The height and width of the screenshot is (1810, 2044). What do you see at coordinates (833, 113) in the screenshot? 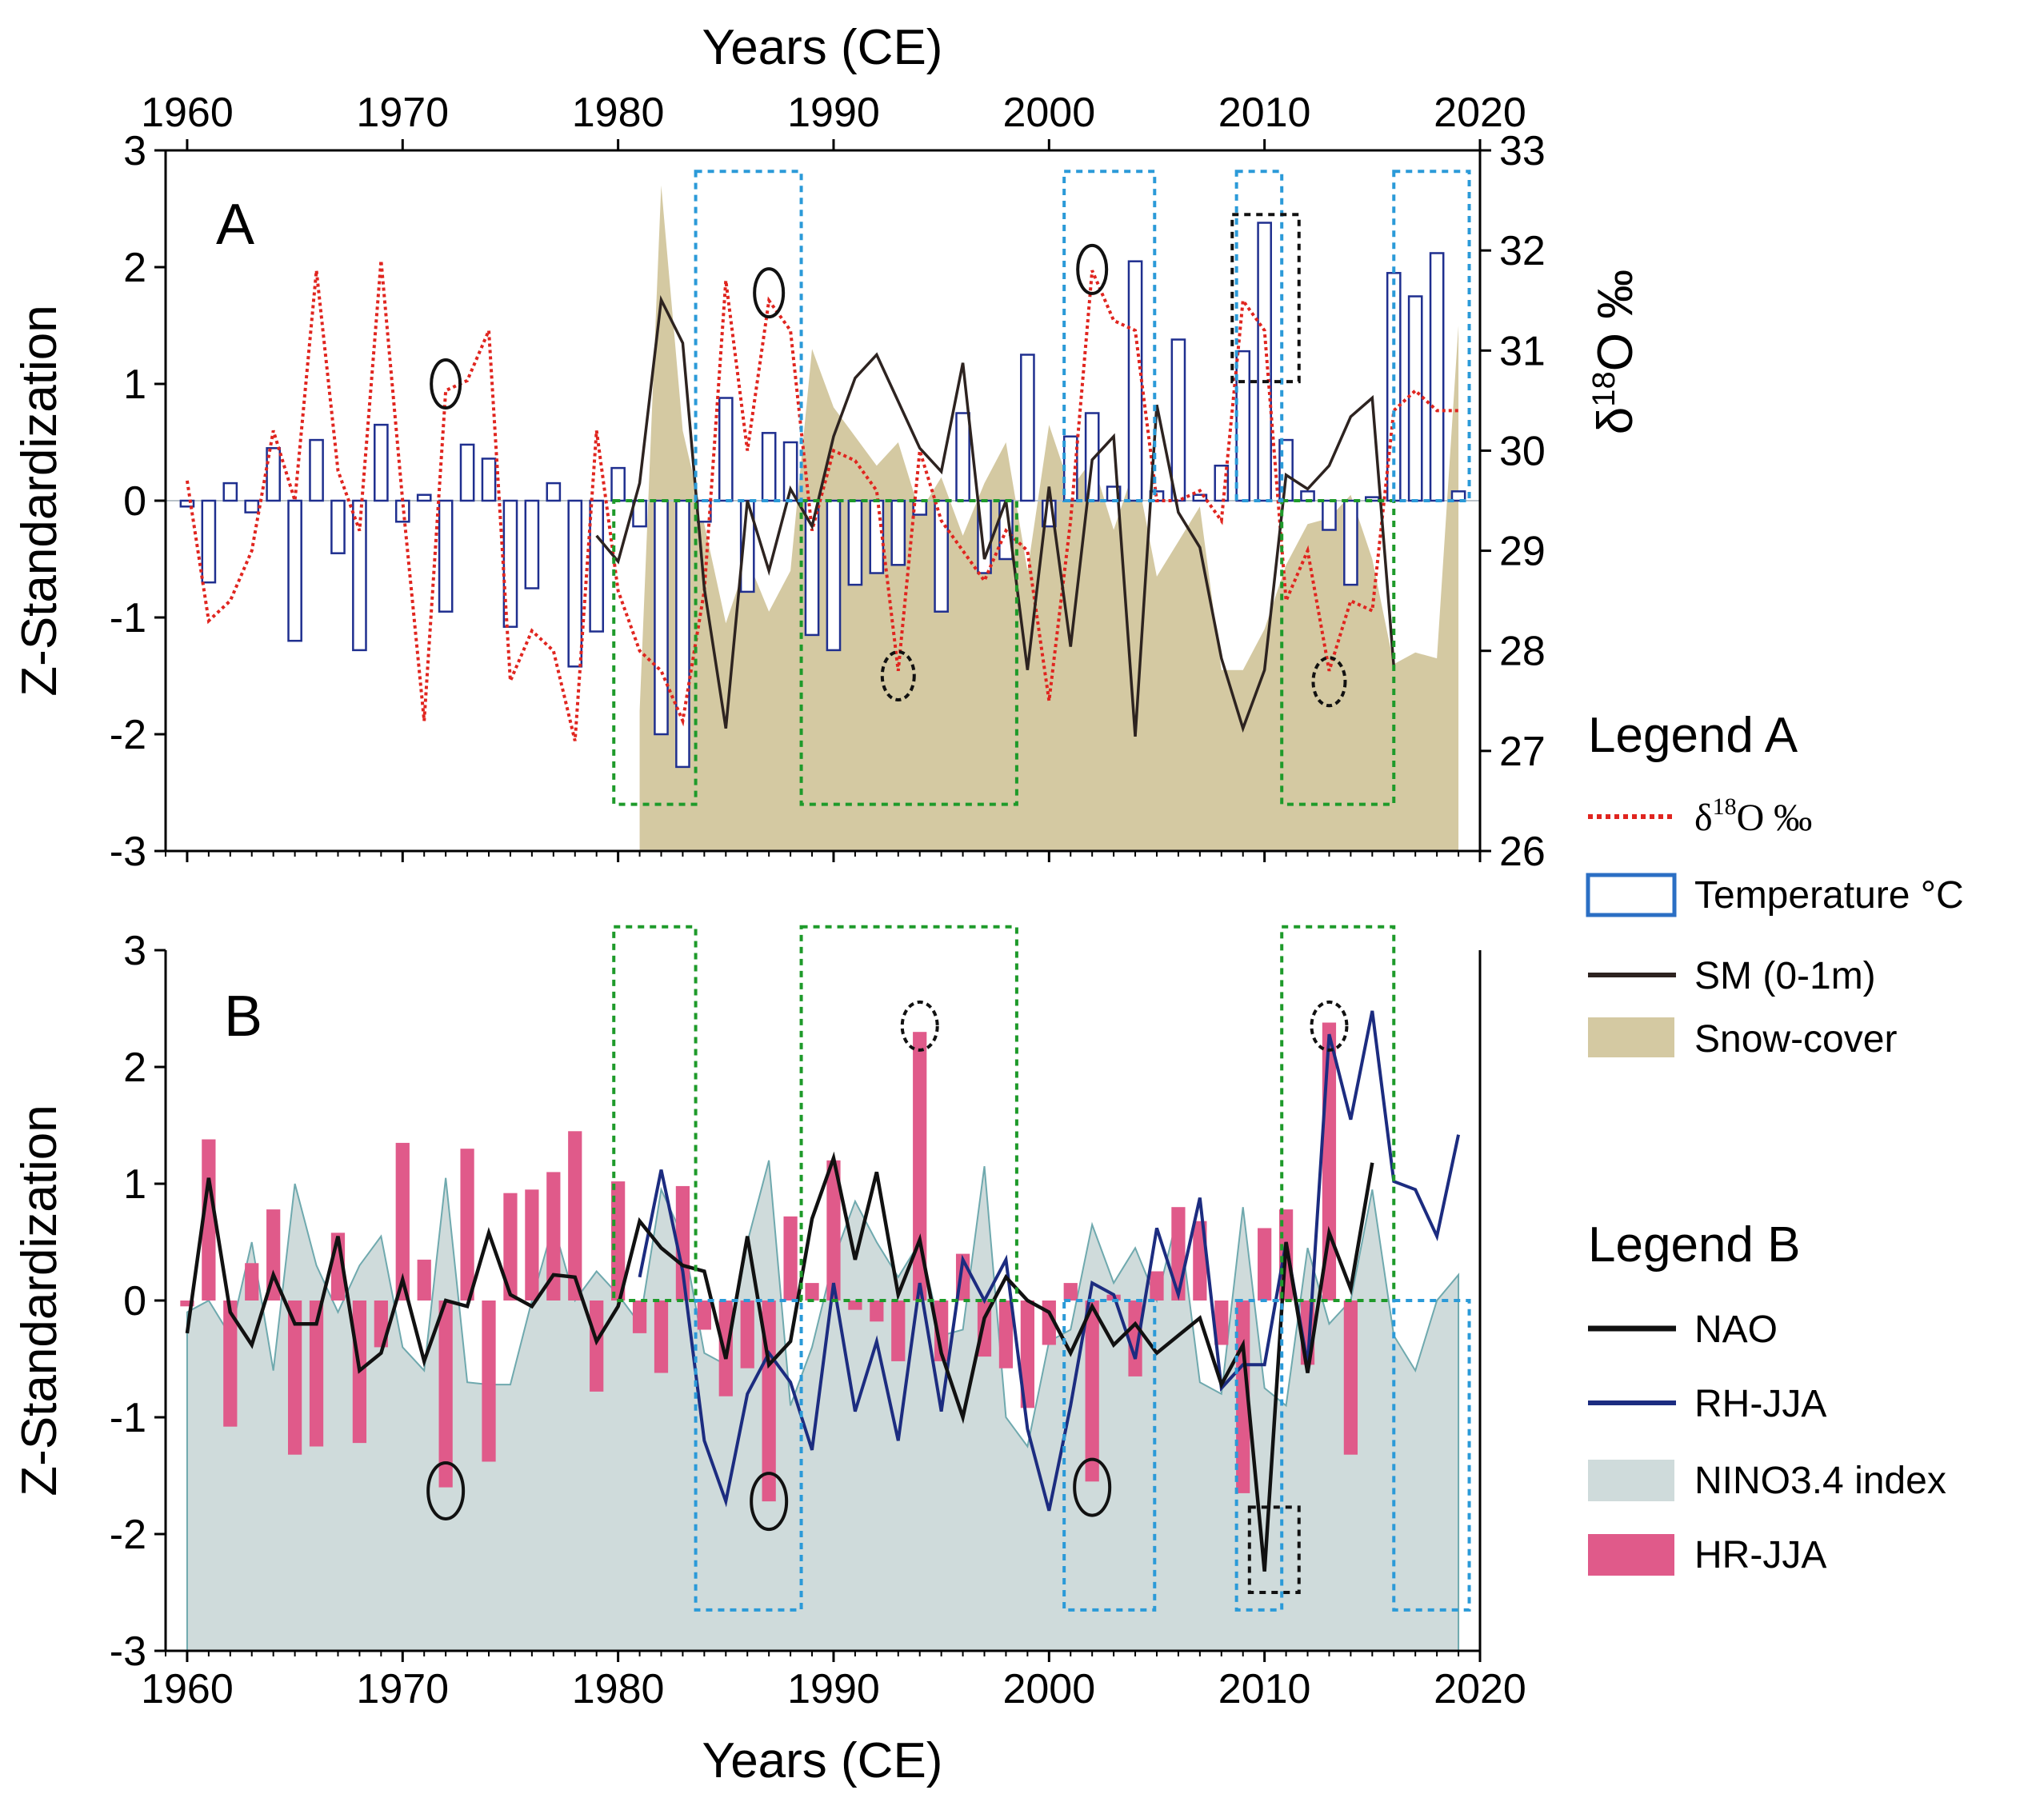
I see `x-tick-label-top: 1990` at bounding box center [833, 113].